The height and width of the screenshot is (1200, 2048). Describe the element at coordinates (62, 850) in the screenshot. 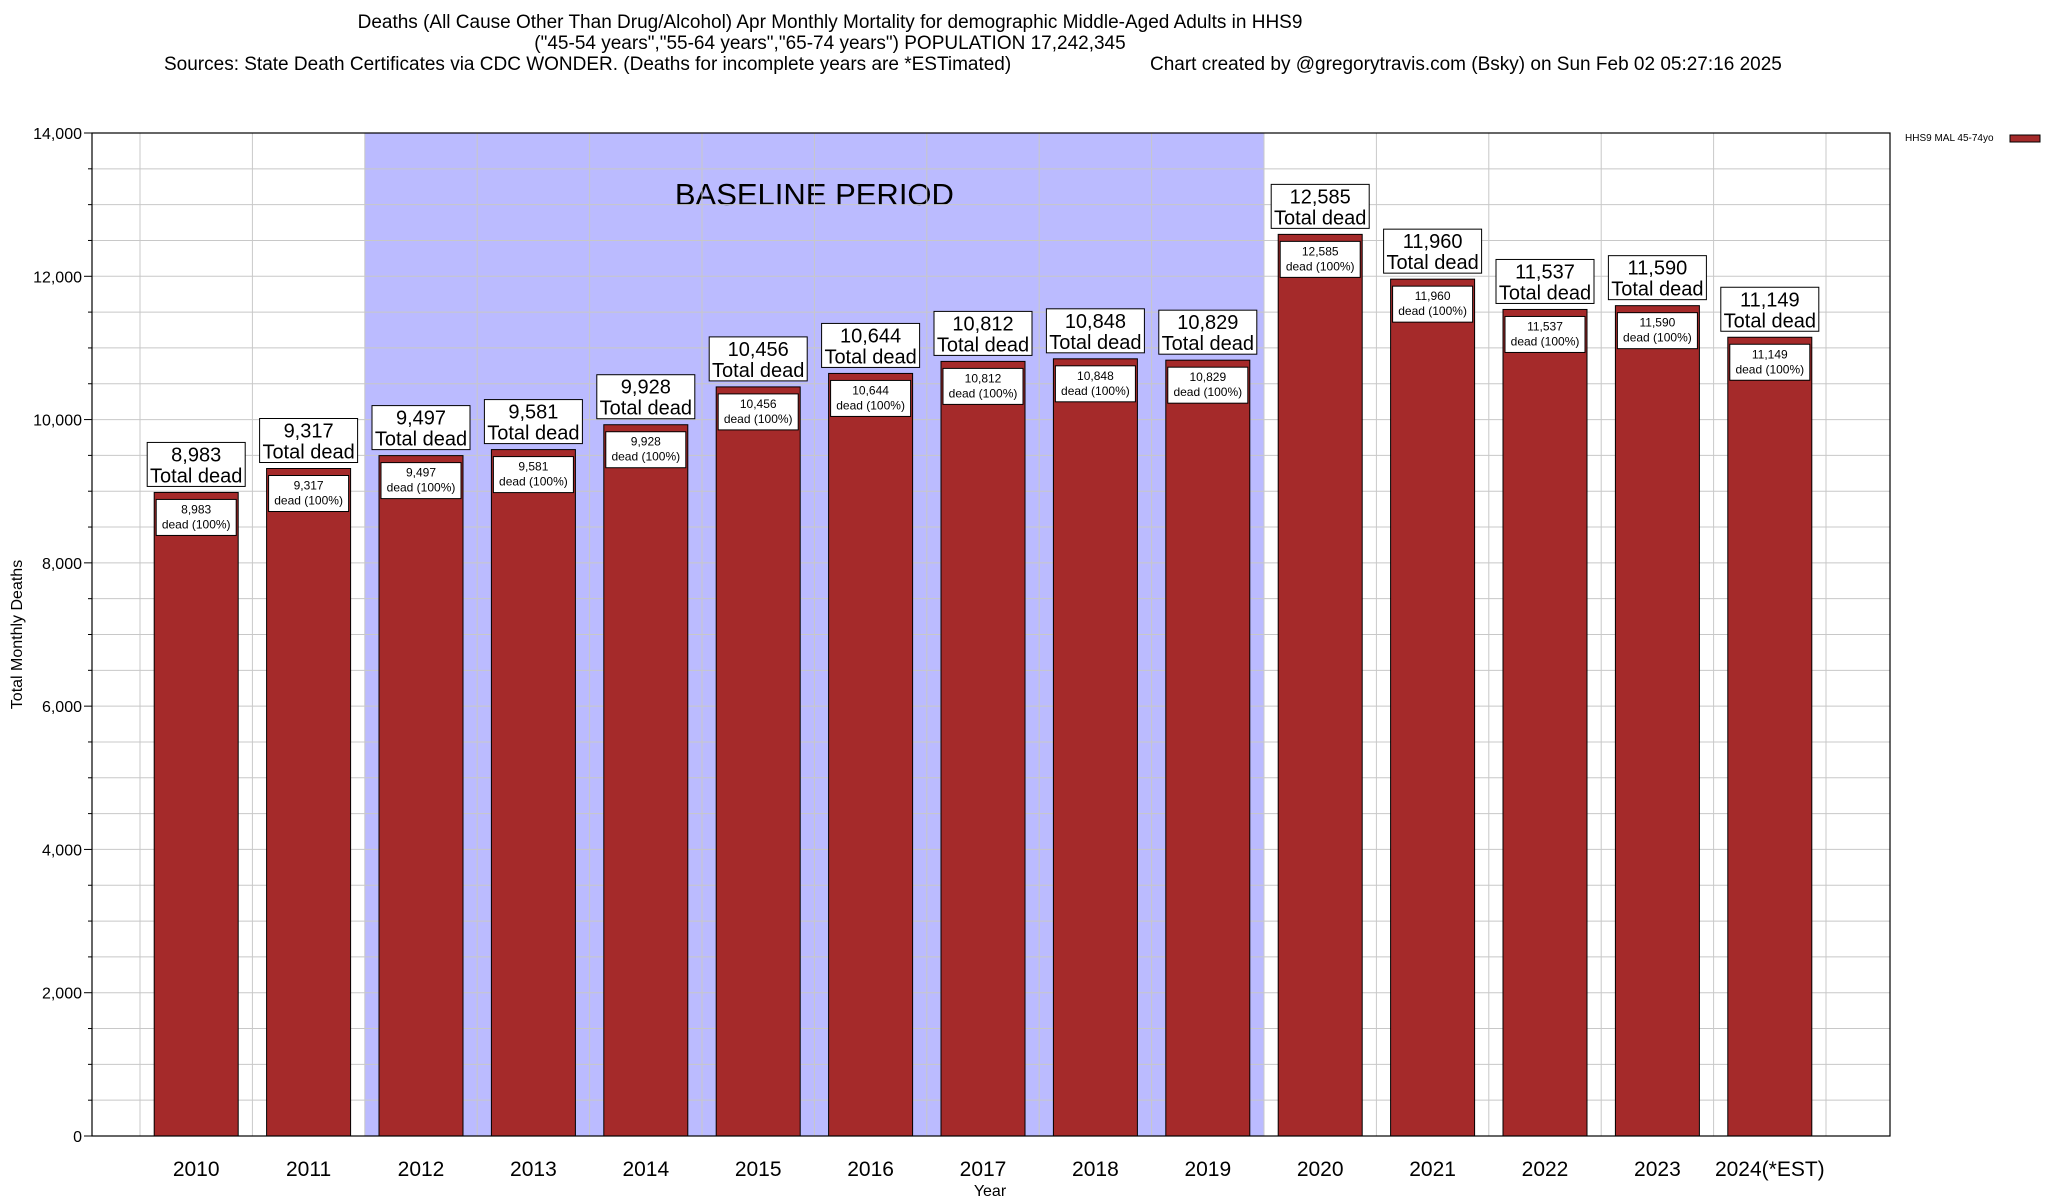

I see `y-tick-label: 4,000` at that location.